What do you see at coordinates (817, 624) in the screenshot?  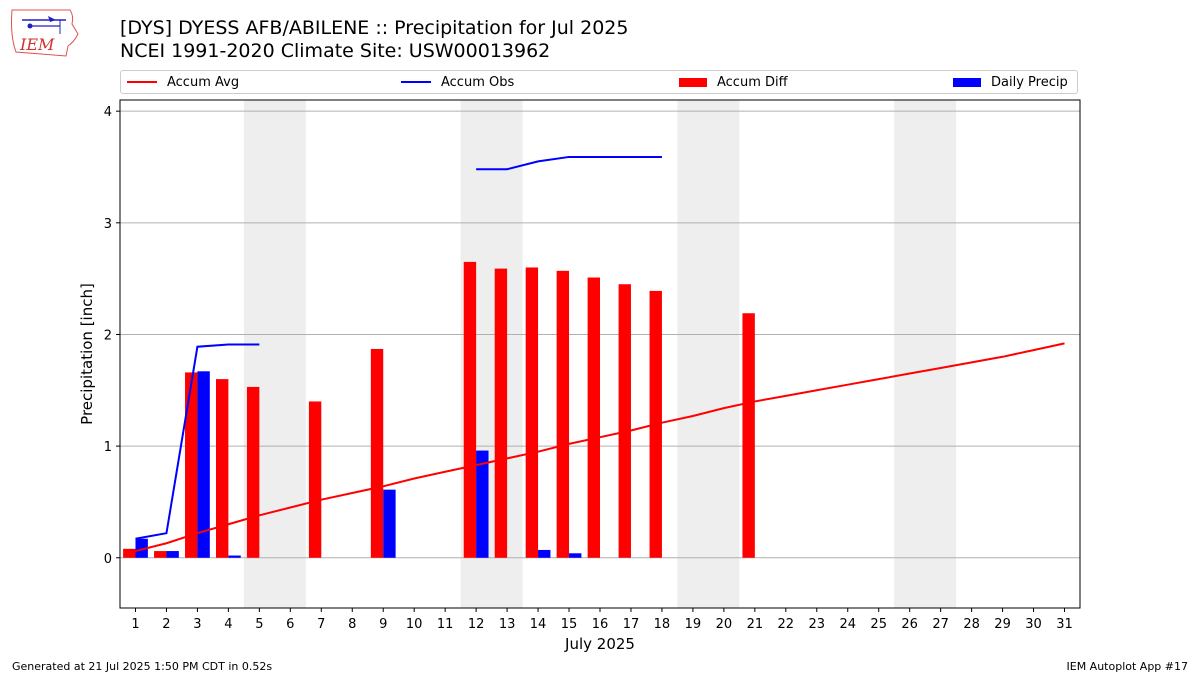 I see `x-tick-label: 23` at bounding box center [817, 624].